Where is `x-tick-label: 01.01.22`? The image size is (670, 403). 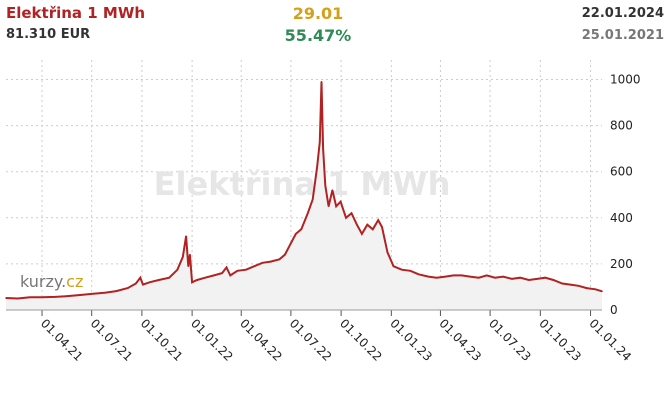
x-tick-label: 01.01.22 is located at coordinates (212, 340).